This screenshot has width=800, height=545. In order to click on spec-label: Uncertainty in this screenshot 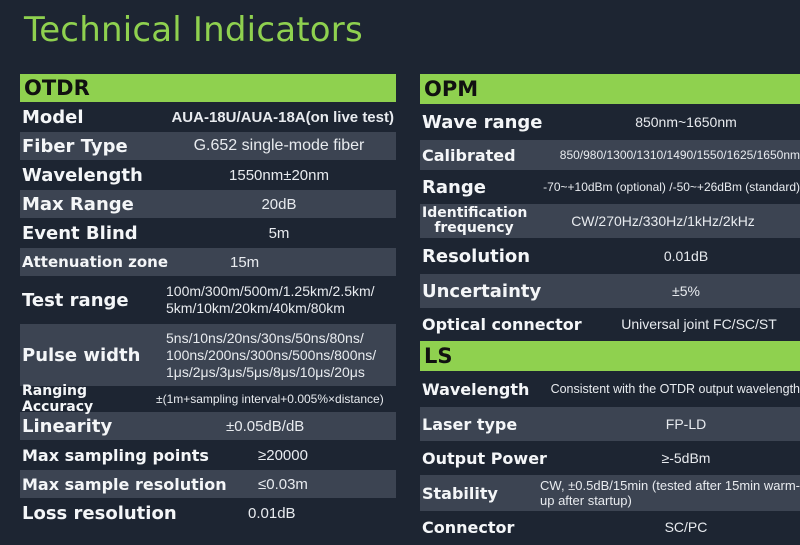, I will do `click(482, 291)`.